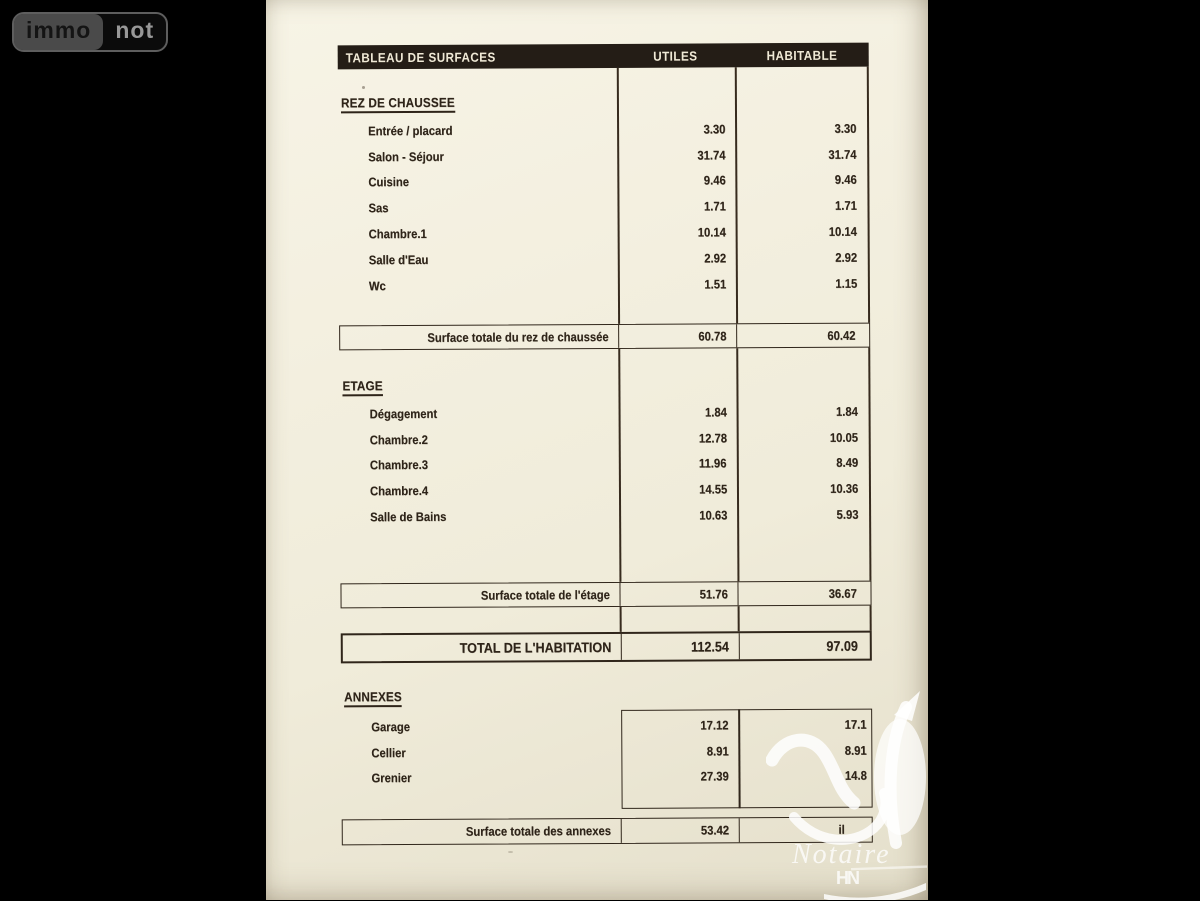 Image resolution: width=1200 pixels, height=901 pixels. What do you see at coordinates (855, 750) in the screenshot?
I see `habitable-value: 8.91` at bounding box center [855, 750].